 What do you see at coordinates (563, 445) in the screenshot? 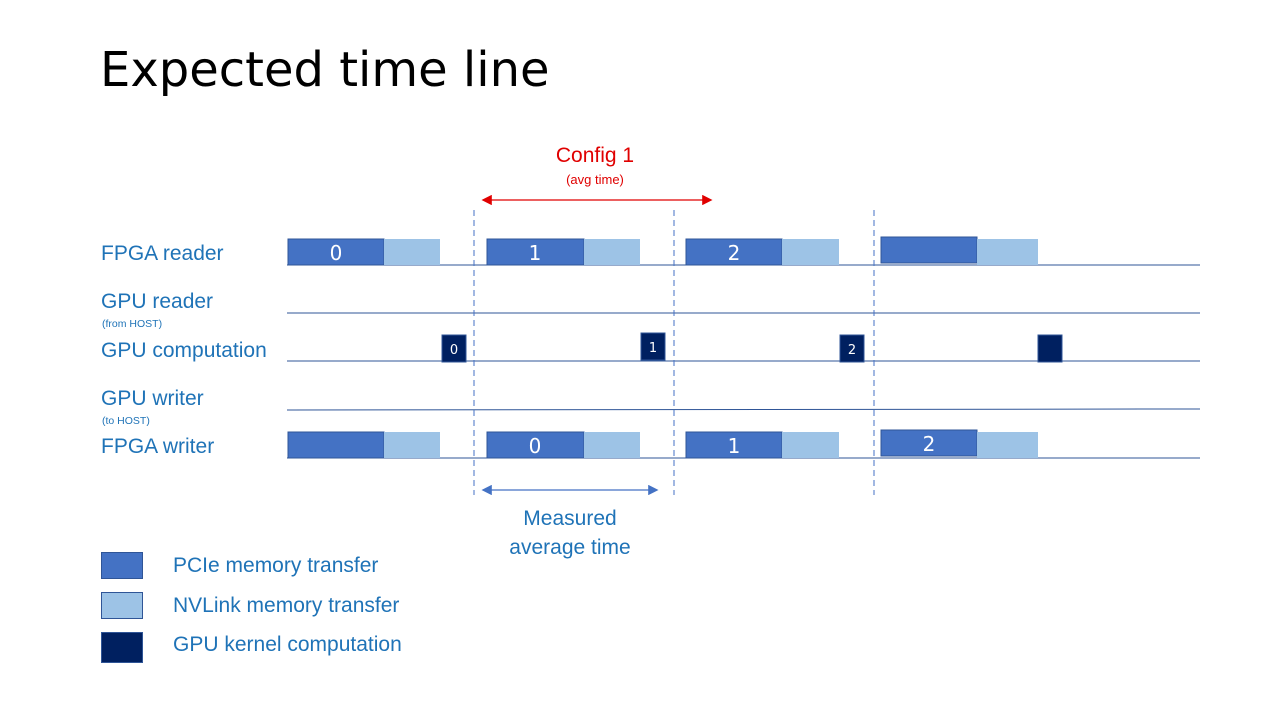
I see `fpga-writer-block-1: 0` at bounding box center [563, 445].